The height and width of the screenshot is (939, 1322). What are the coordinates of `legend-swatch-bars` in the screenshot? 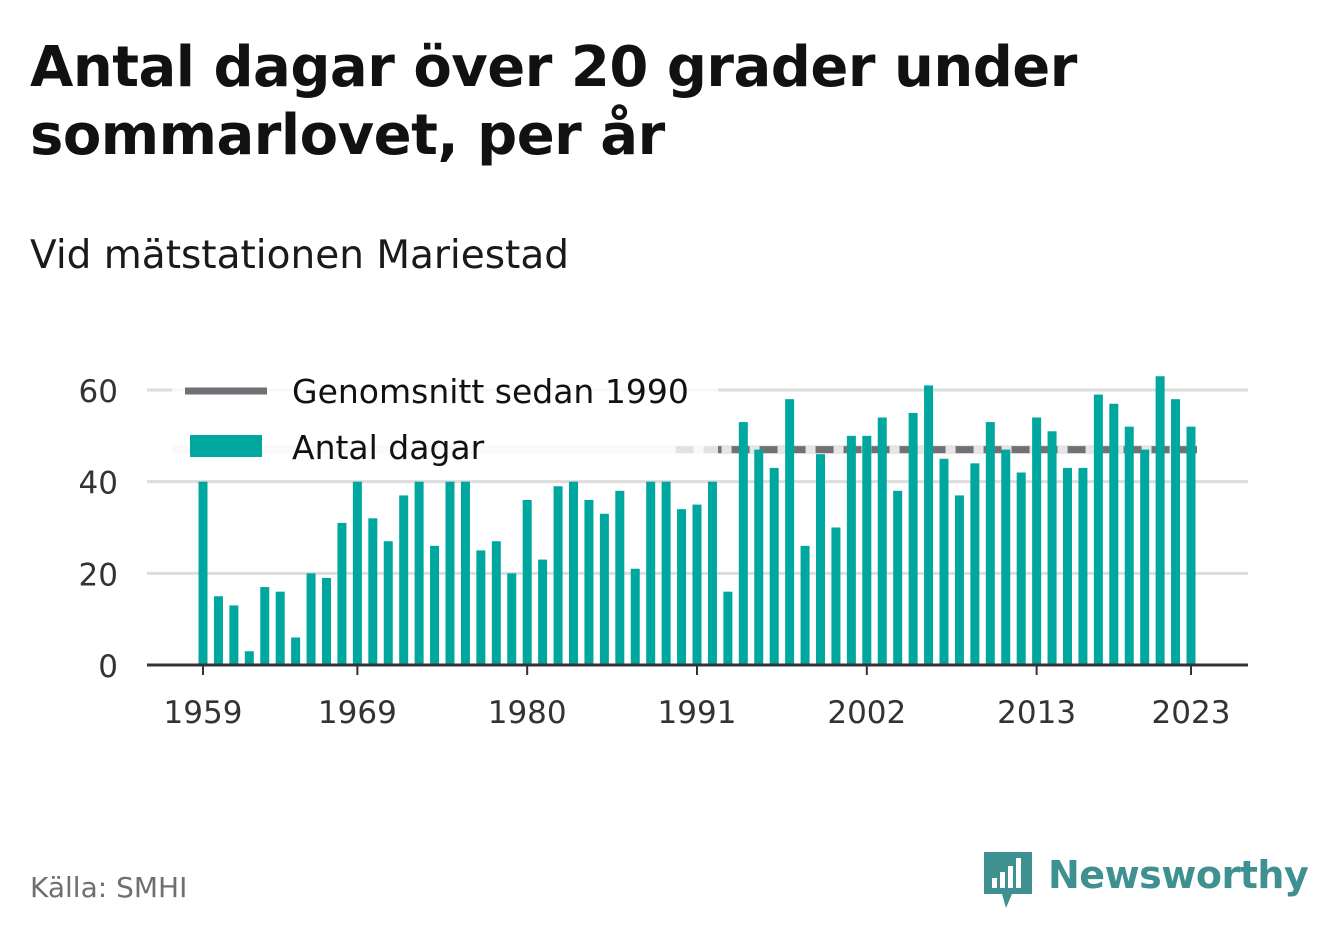 It's located at (226, 446).